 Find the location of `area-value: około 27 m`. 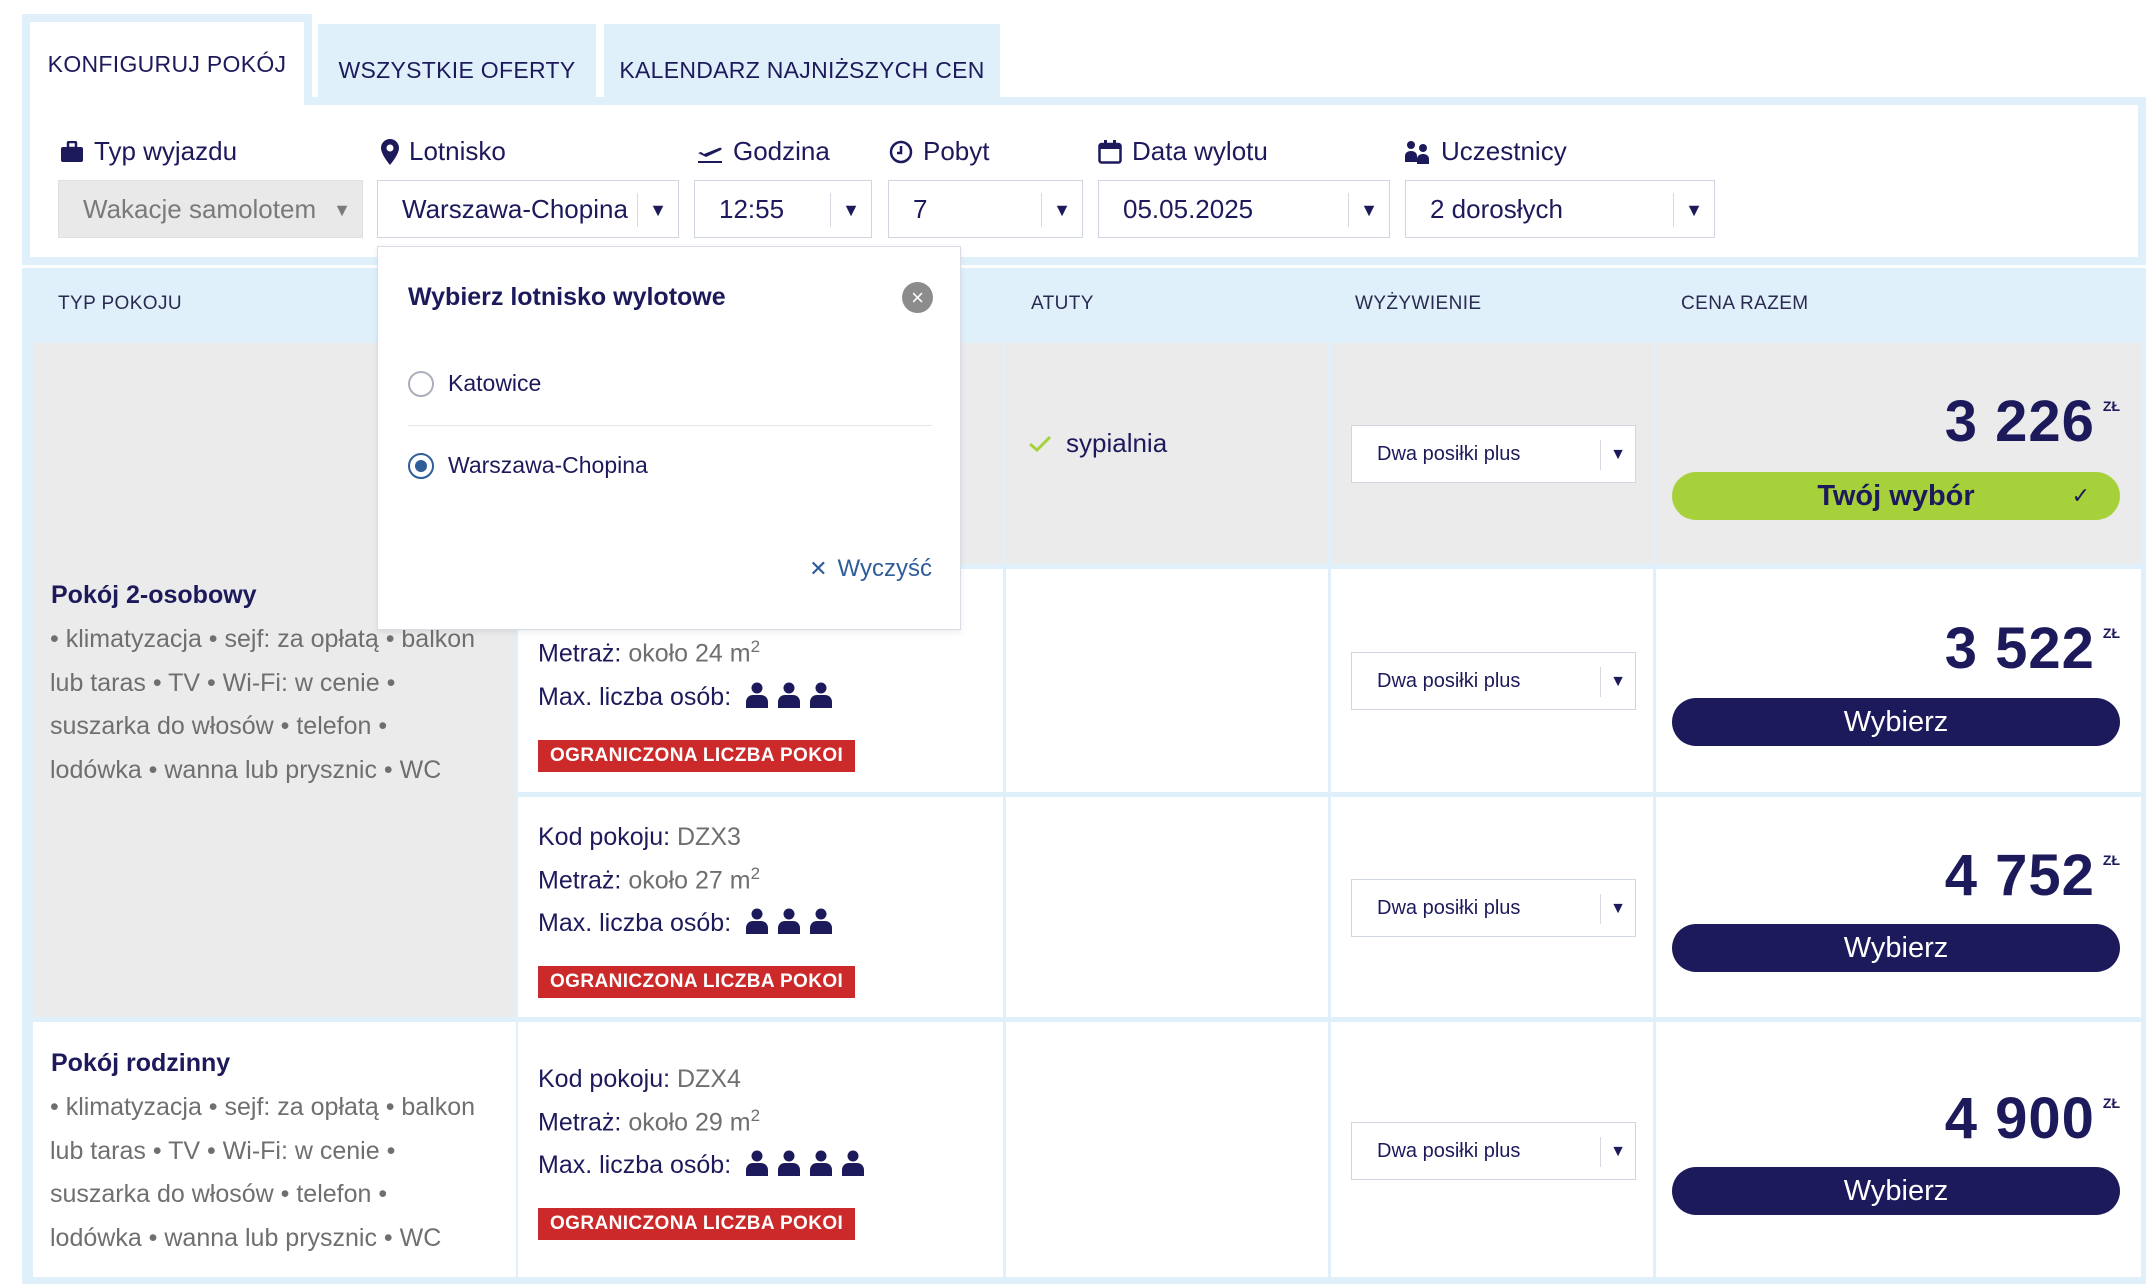

area-value: około 27 m is located at coordinates (689, 880).